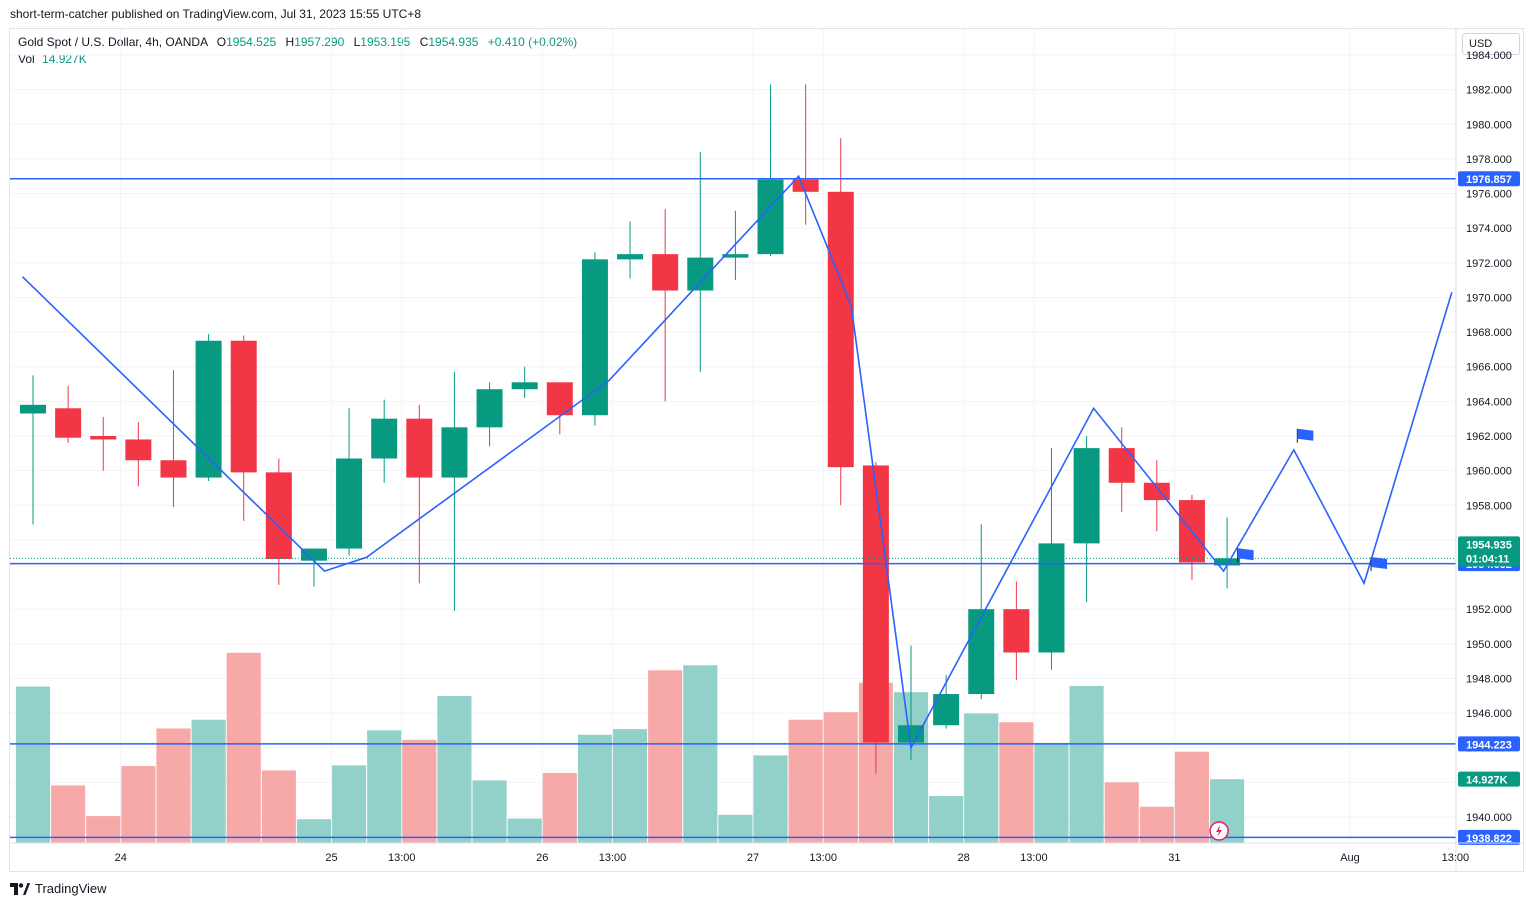 The width and height of the screenshot is (1534, 907). What do you see at coordinates (64, 59) in the screenshot?
I see `volume-value: 14.927K` at bounding box center [64, 59].